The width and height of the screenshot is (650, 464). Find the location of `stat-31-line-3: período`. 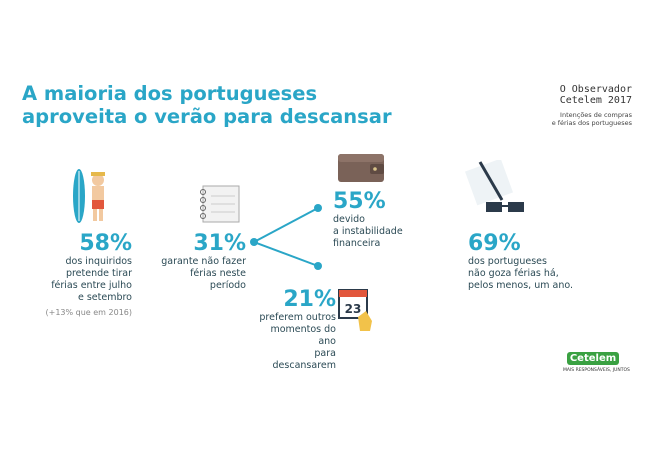

stat-31-line-3: período is located at coordinates (227, 285).